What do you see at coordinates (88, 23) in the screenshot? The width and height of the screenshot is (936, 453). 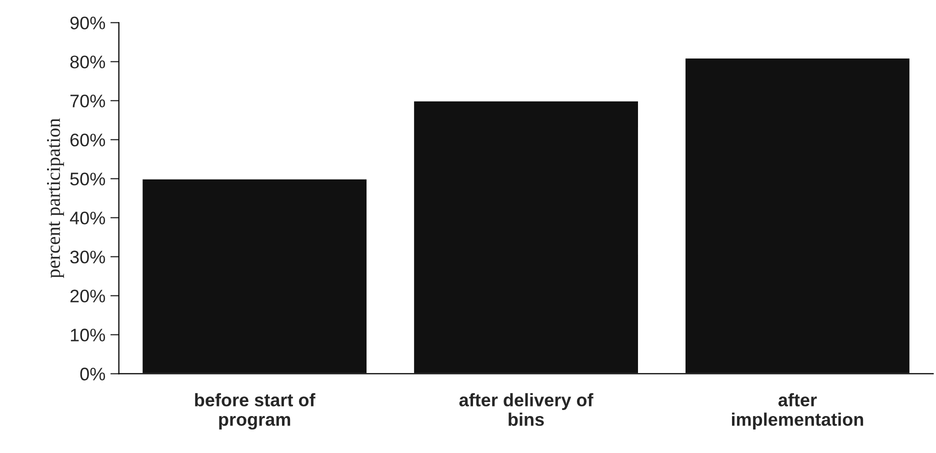 I see `y-tick-label: 90%` at bounding box center [88, 23].